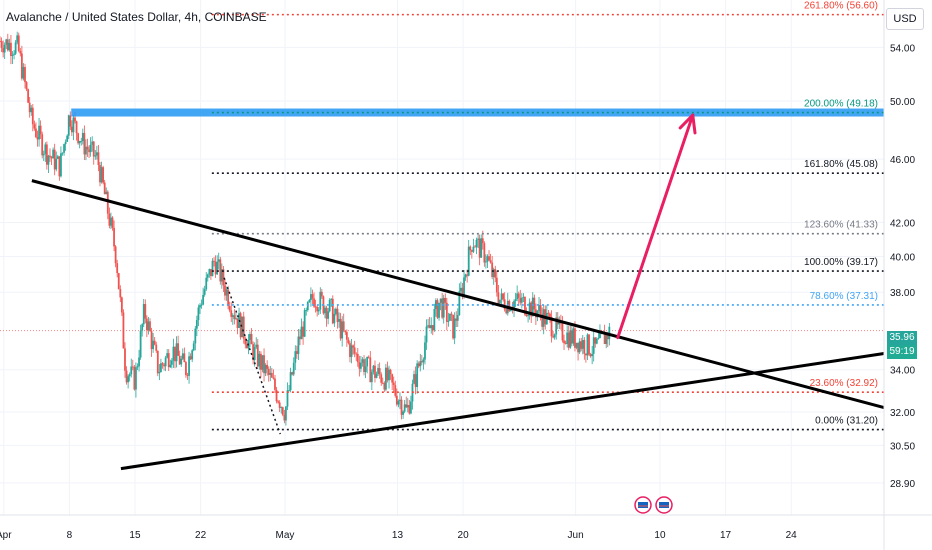 The width and height of the screenshot is (932, 550). I want to click on y-tick-label: 32.00, so click(902, 413).